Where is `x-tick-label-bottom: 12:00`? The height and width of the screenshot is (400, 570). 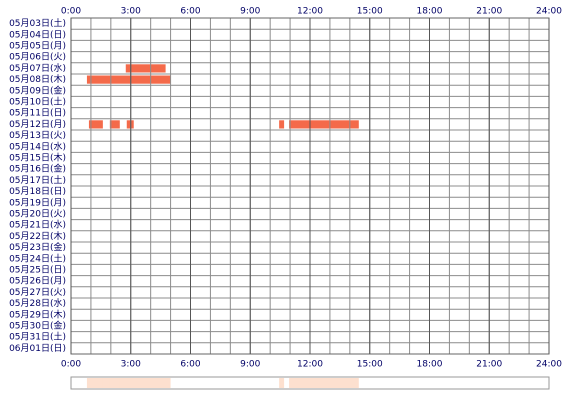 x-tick-label-bottom: 12:00 is located at coordinates (310, 365).